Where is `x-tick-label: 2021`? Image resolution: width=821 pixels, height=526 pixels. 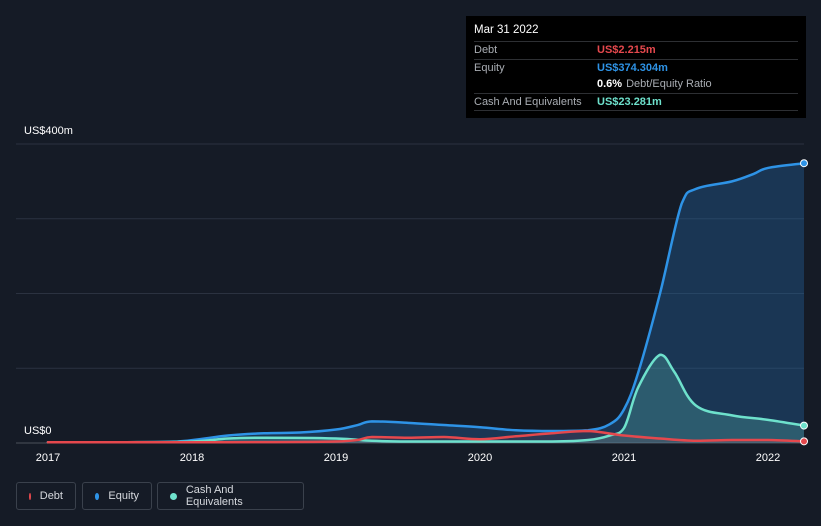
x-tick-label: 2021 is located at coordinates (624, 458).